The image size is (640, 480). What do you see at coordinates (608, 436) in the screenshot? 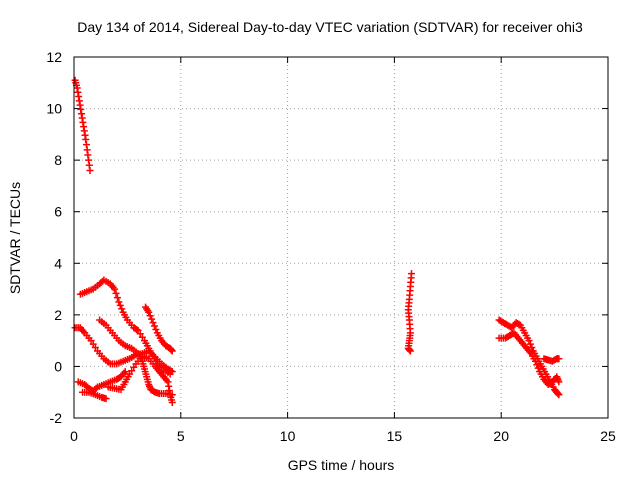
I see `x-tick-label: 25` at bounding box center [608, 436].